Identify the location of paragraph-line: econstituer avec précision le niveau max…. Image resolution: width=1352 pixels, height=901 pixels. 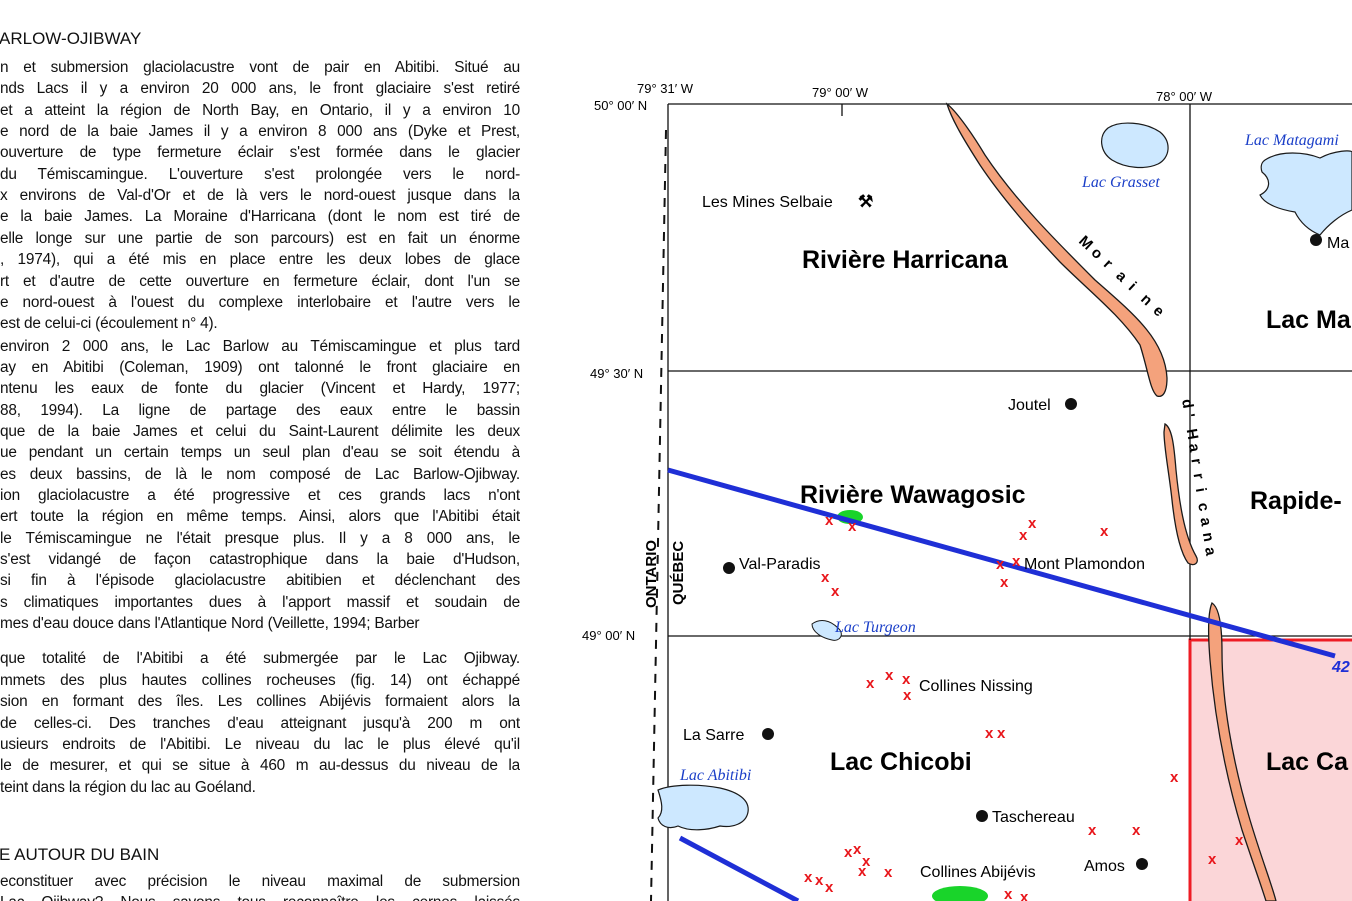
(260, 881).